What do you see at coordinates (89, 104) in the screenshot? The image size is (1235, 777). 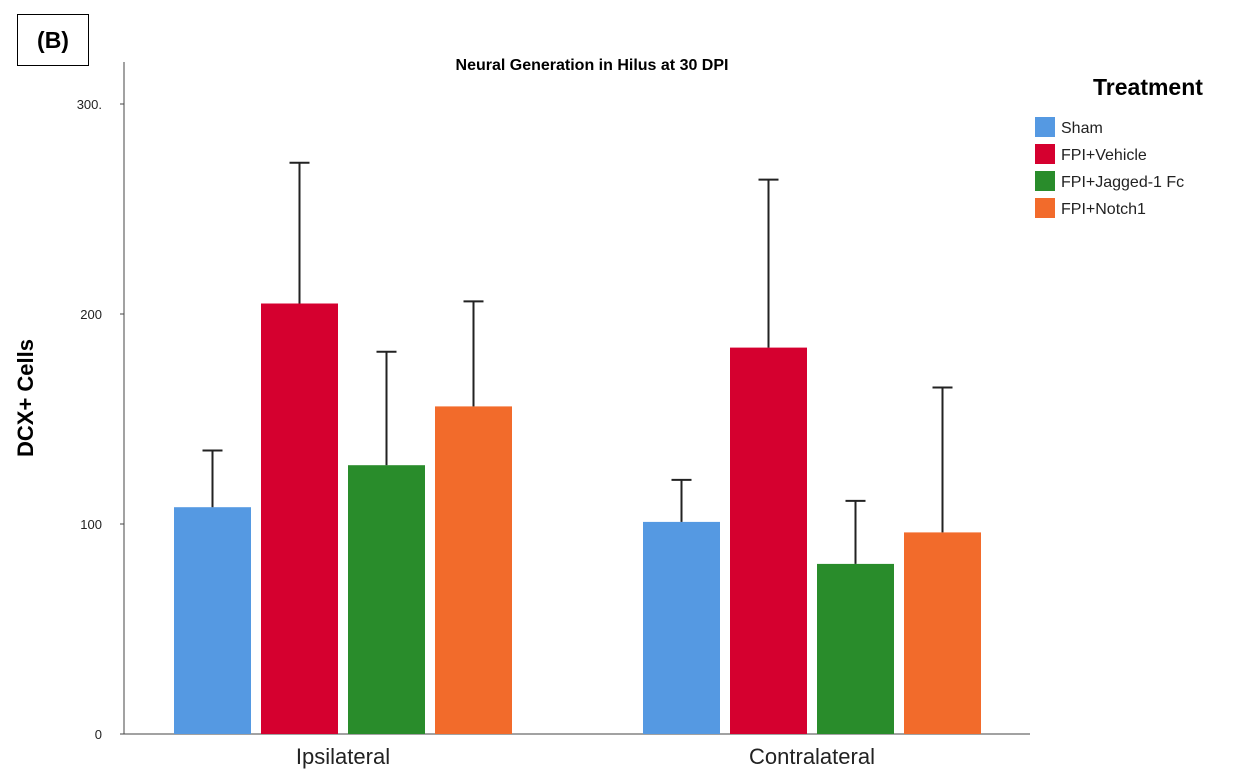 I see `y-tick-label: 300.` at bounding box center [89, 104].